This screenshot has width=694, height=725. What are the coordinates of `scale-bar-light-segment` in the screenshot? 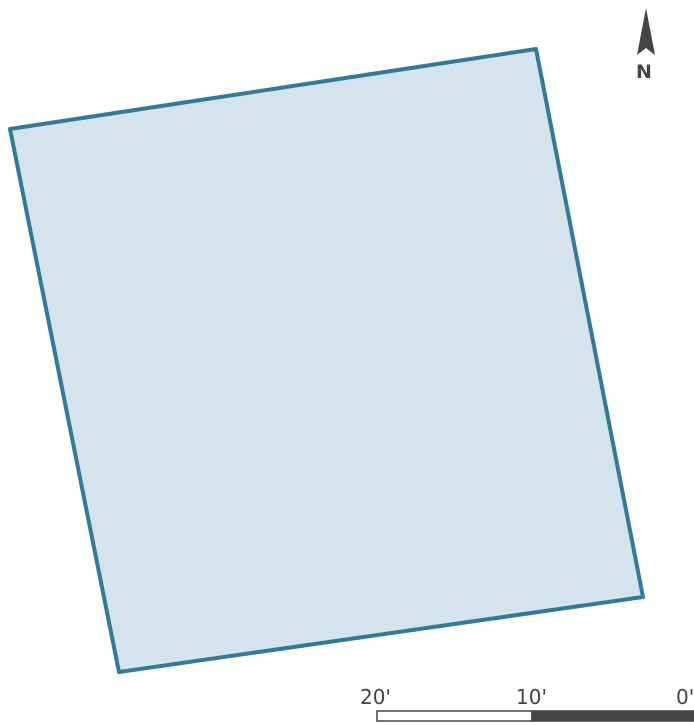 It's located at (454, 716).